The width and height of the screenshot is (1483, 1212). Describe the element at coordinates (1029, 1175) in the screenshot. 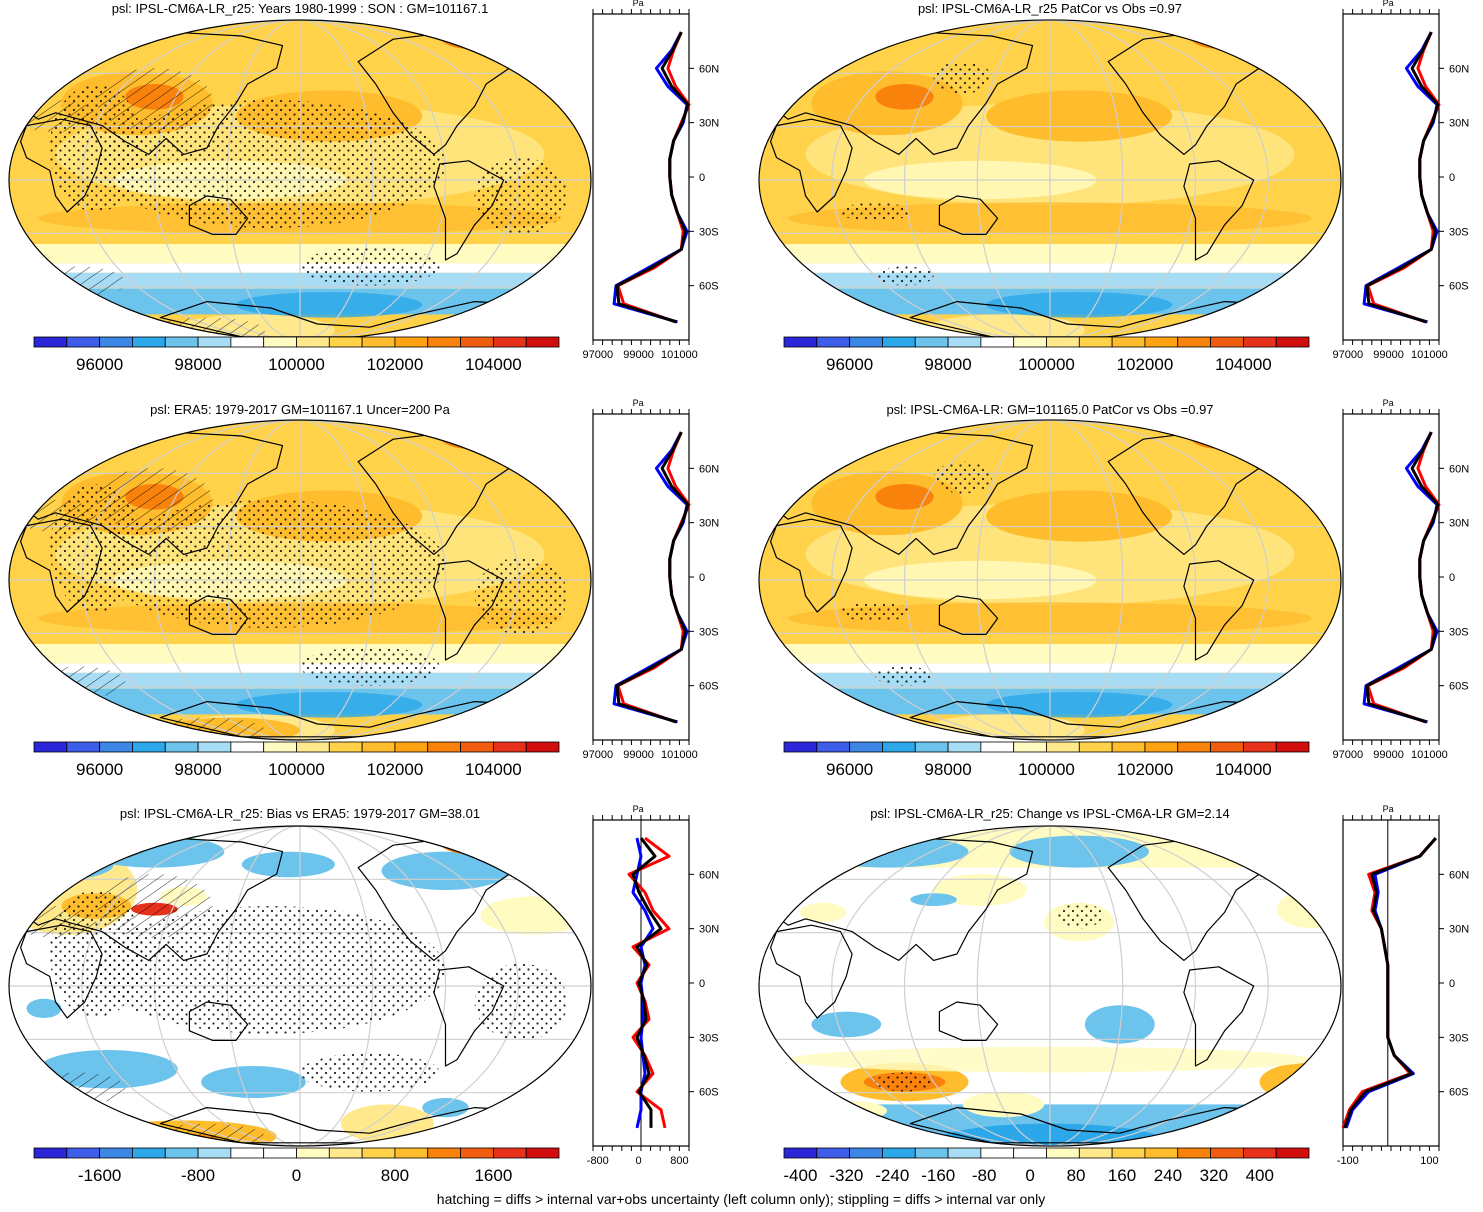

I see `colorbar-label: 0` at that location.